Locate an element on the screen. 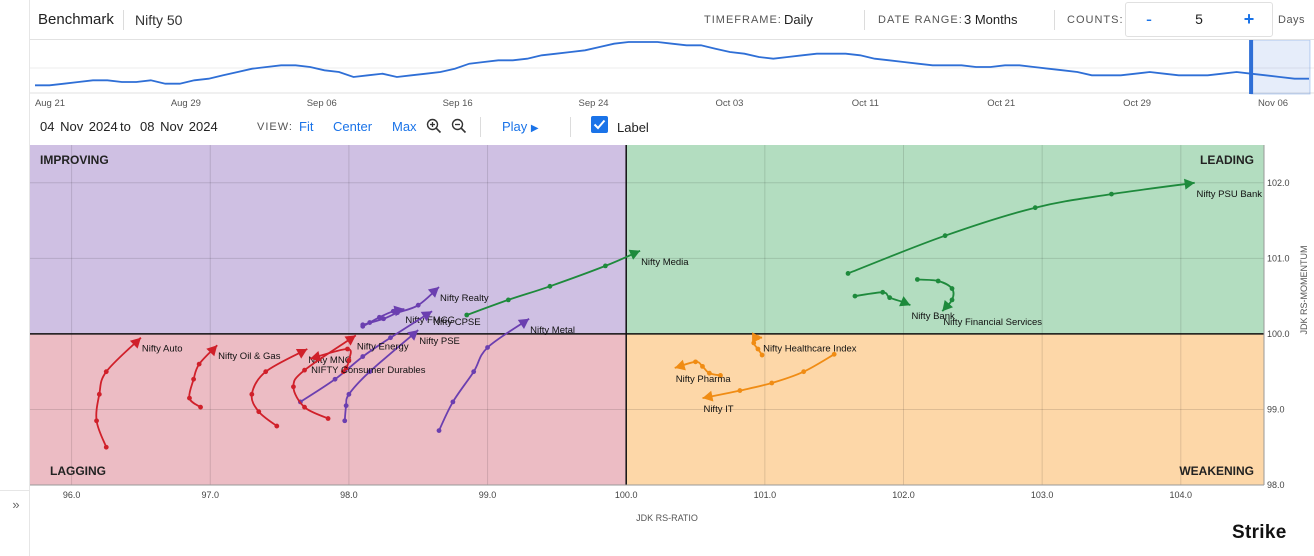 This screenshot has height=556, width=1314. series-nifty-metal: Nifty Metal is located at coordinates (505, 375).